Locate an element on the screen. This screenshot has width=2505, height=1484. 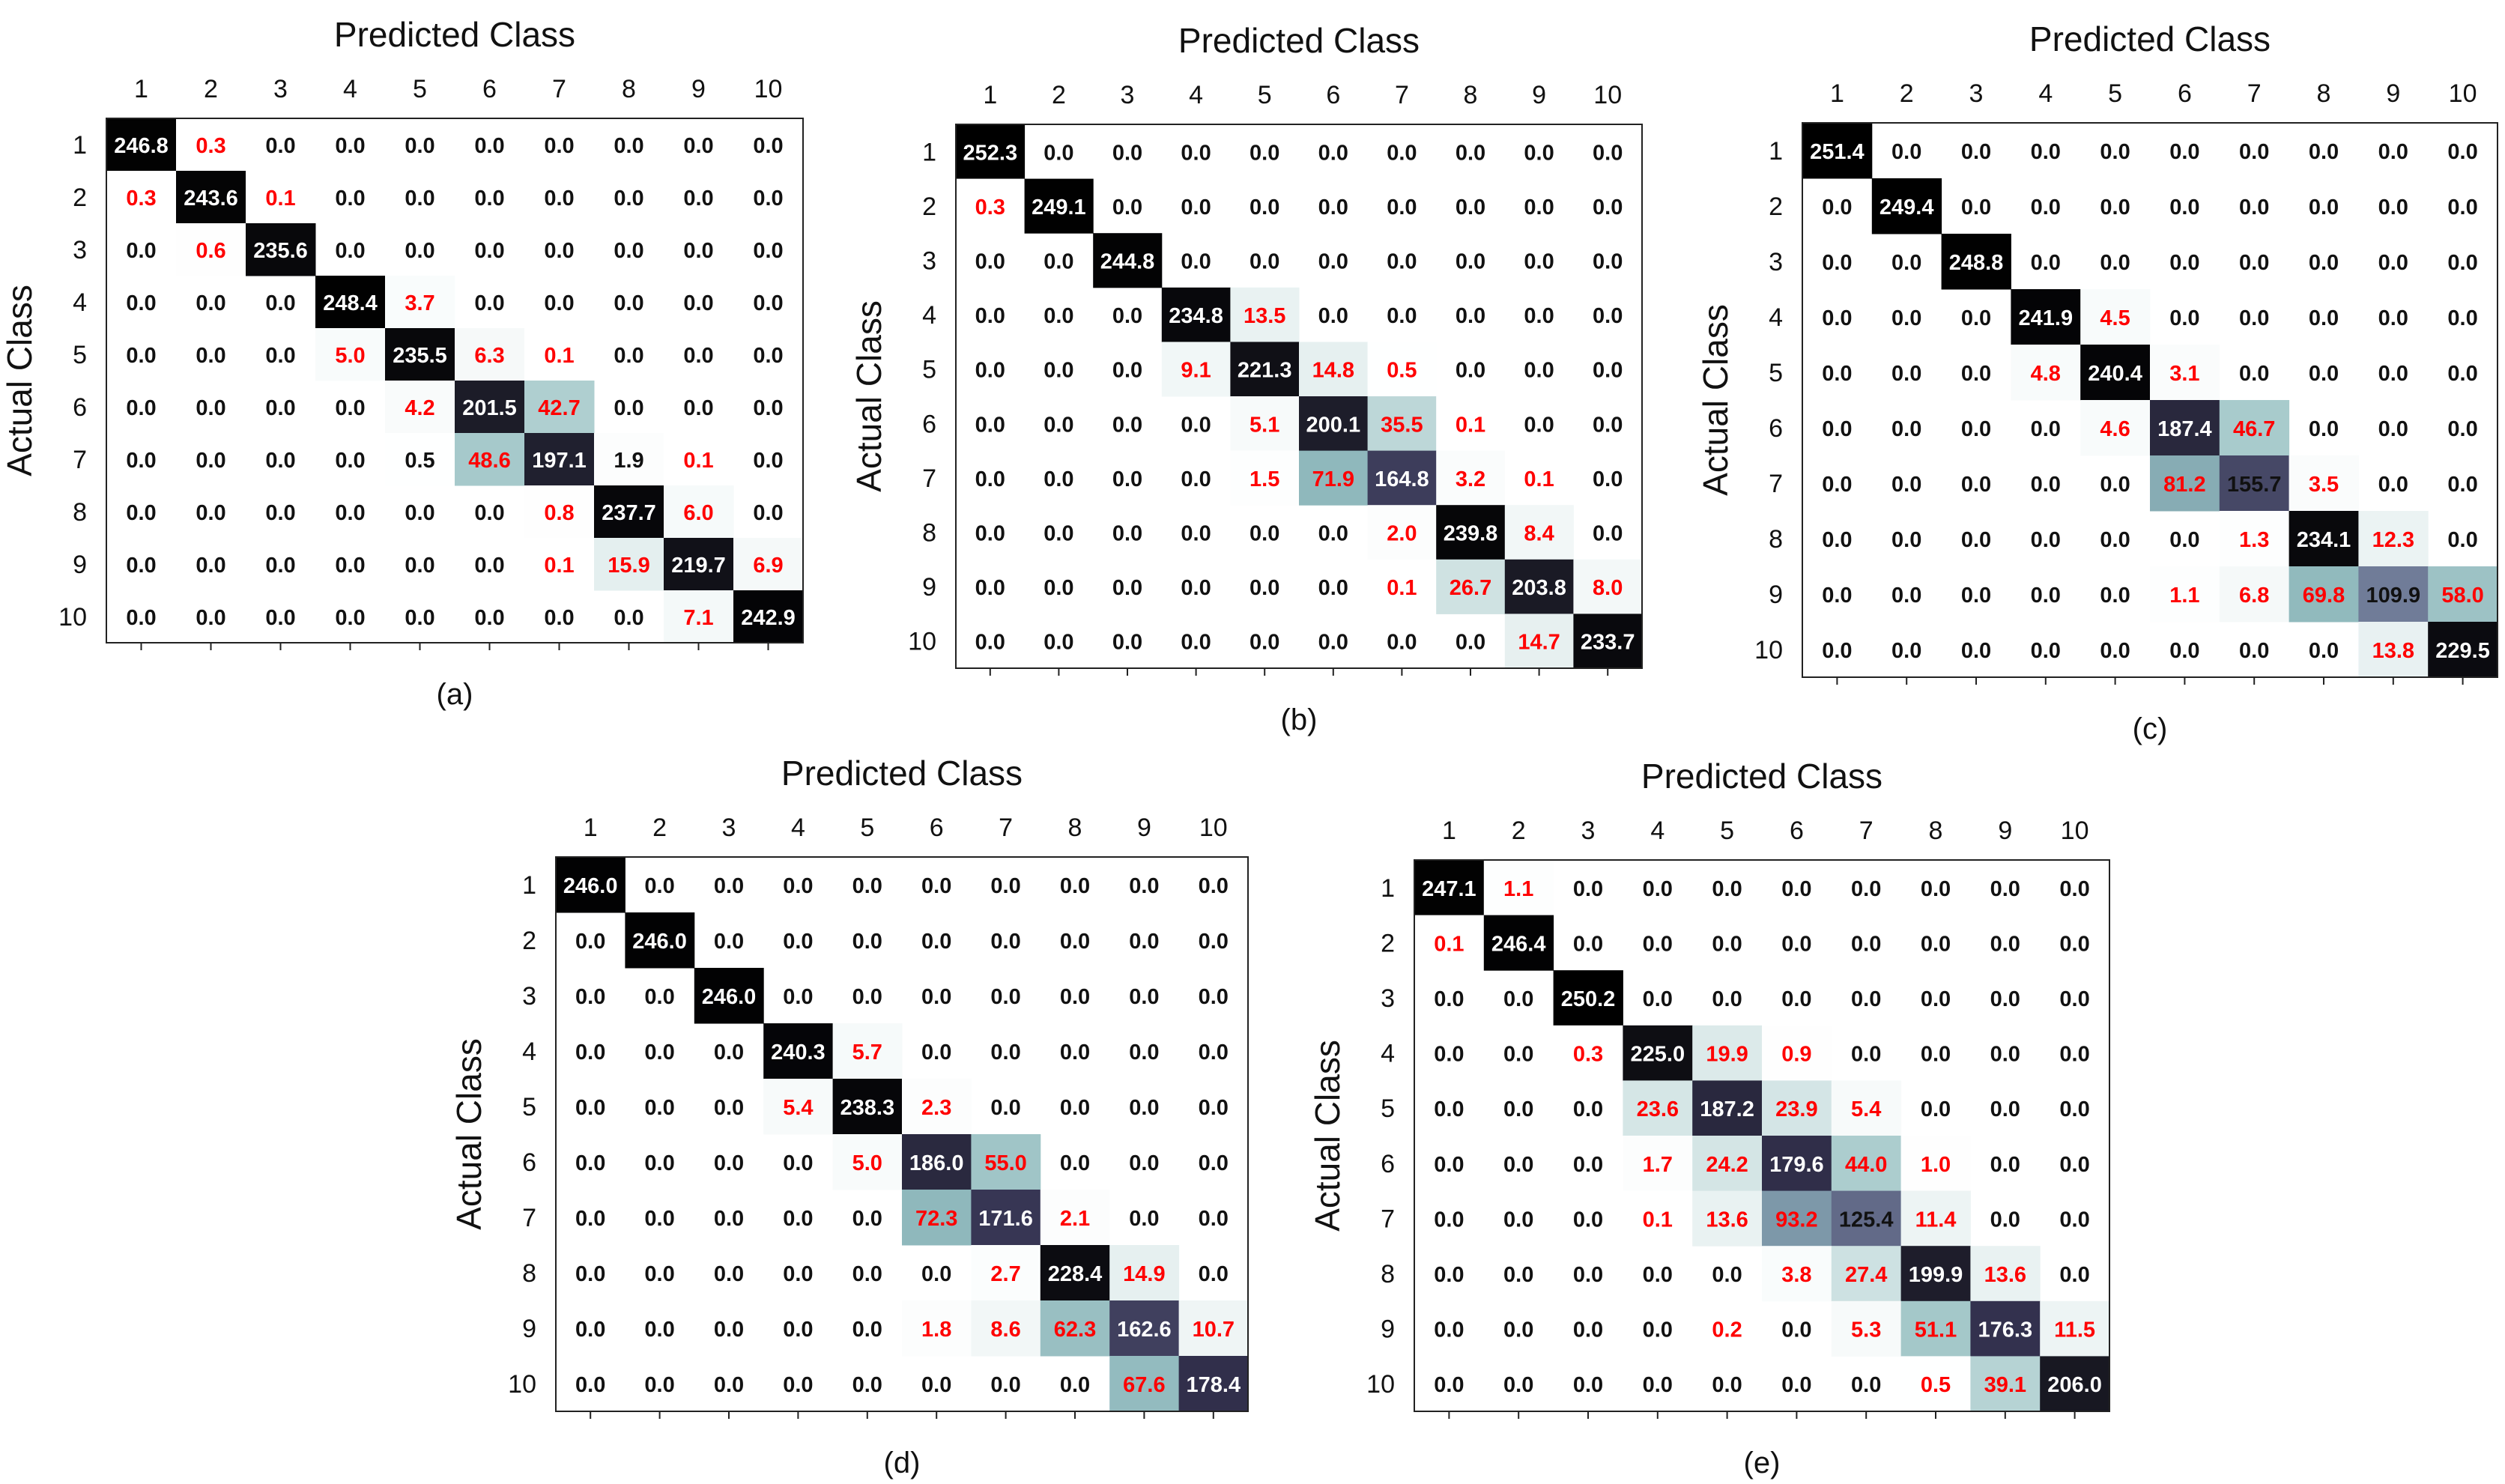
cell-value-label: 5.3 is located at coordinates (1866, 1330).